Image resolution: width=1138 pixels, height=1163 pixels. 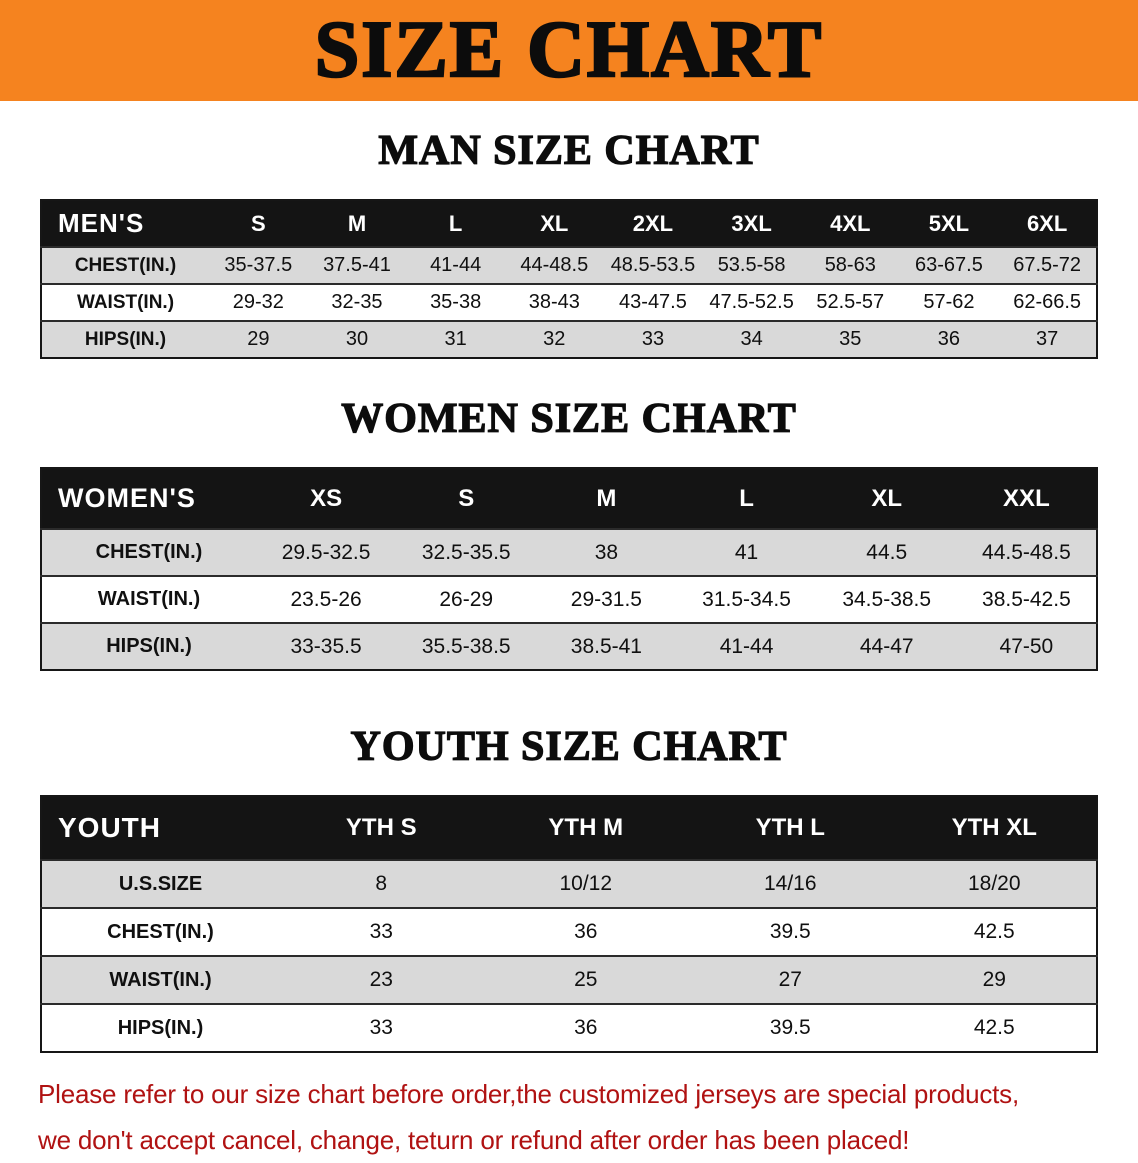 What do you see at coordinates (1026, 498) in the screenshot?
I see `size-column-header: XXL` at bounding box center [1026, 498].